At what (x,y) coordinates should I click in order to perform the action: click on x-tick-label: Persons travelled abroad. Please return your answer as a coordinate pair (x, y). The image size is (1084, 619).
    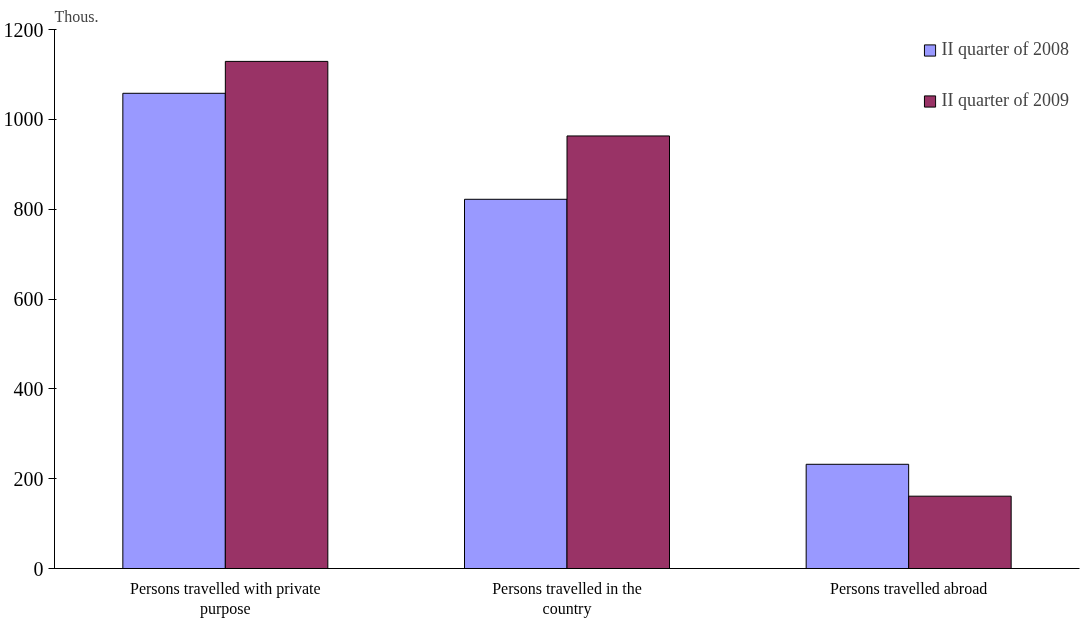
    Looking at the image, I should click on (909, 588).